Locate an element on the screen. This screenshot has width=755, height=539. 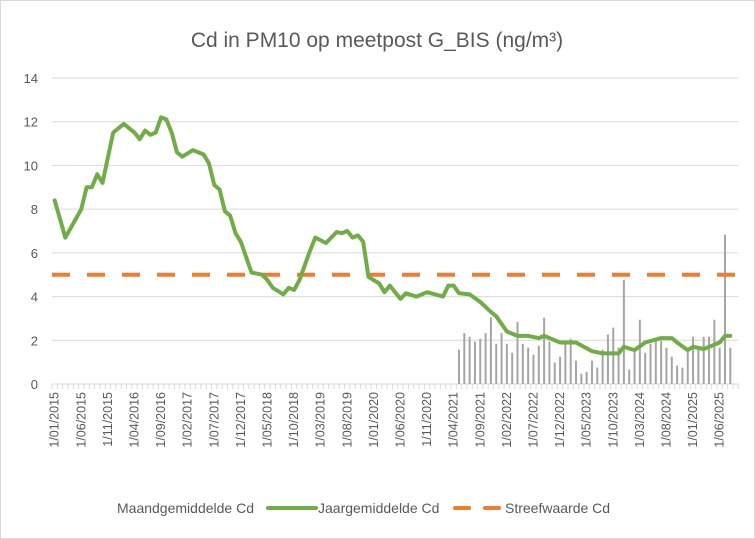
legend-label-maandgemiddelde: Maandgemiddelde Cd is located at coordinates (185, 508).